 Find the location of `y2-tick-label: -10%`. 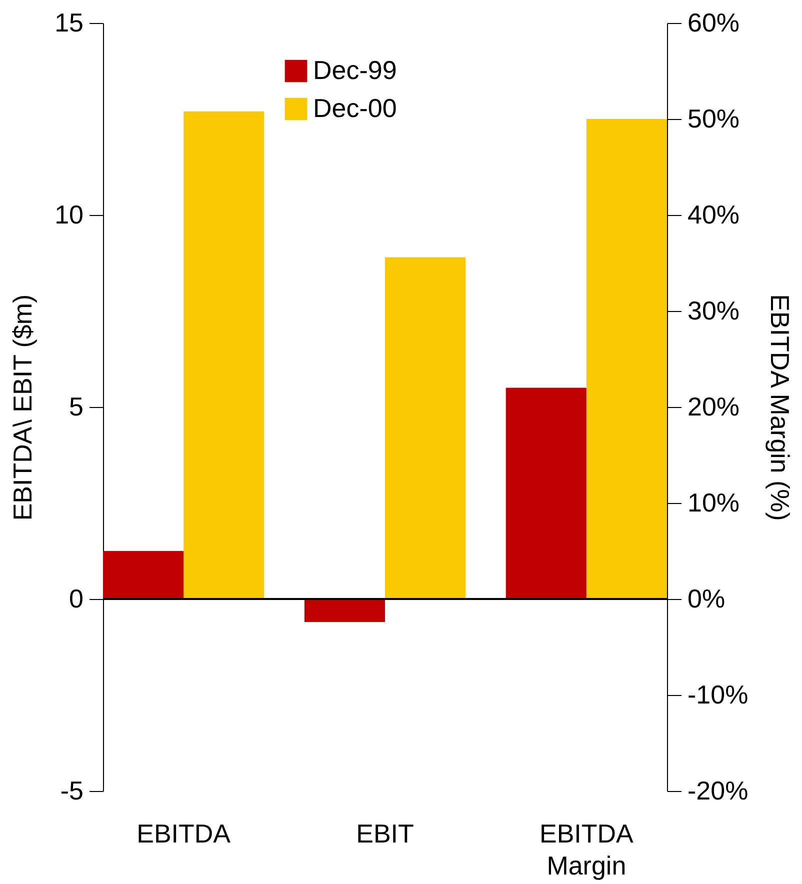

y2-tick-label: -10% is located at coordinates (718, 695).